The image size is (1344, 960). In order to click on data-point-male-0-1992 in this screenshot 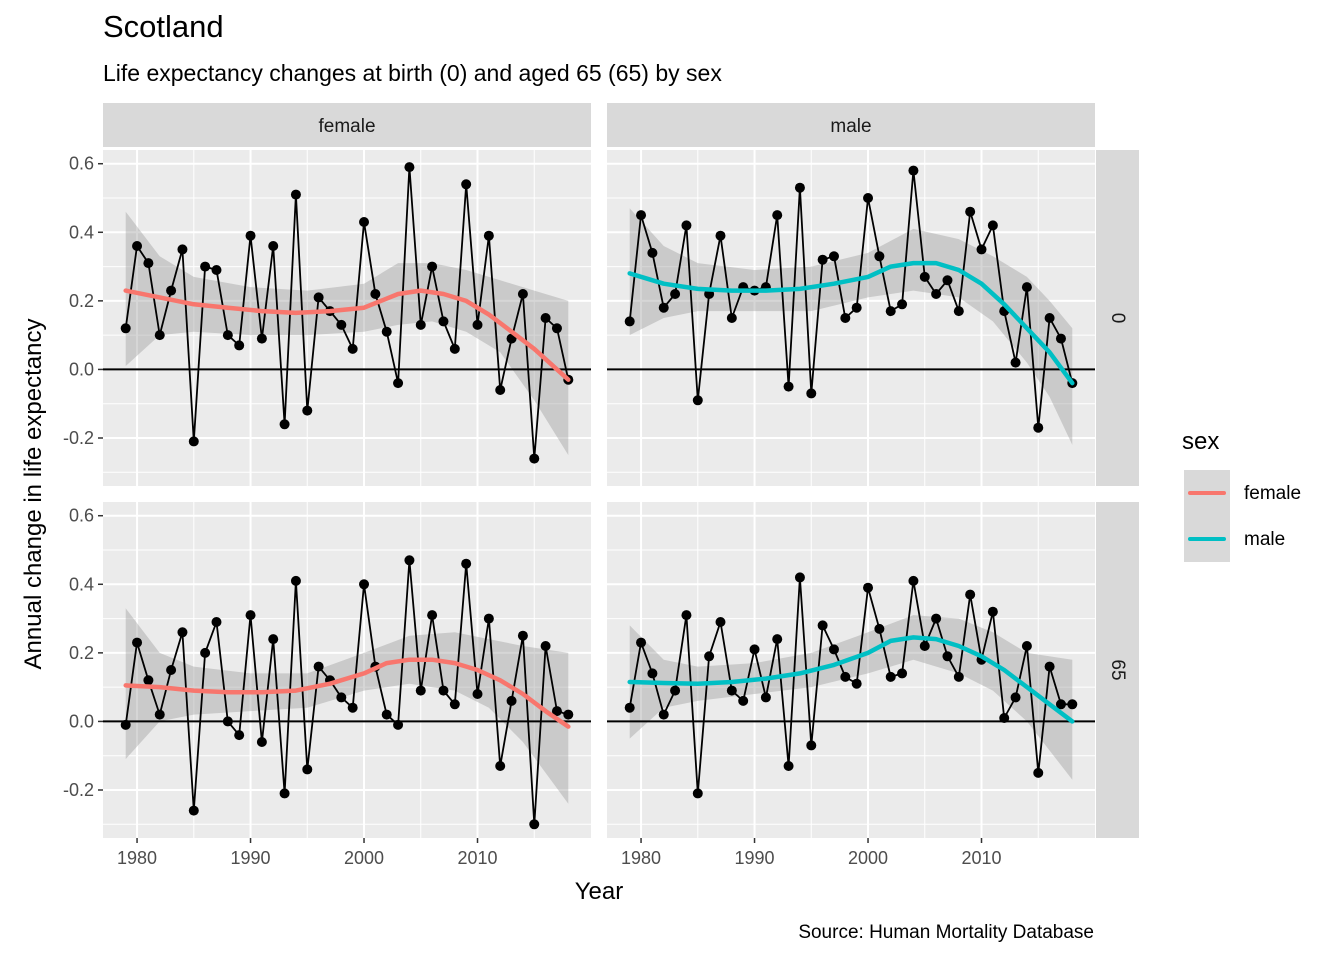, I will do `click(777, 215)`.